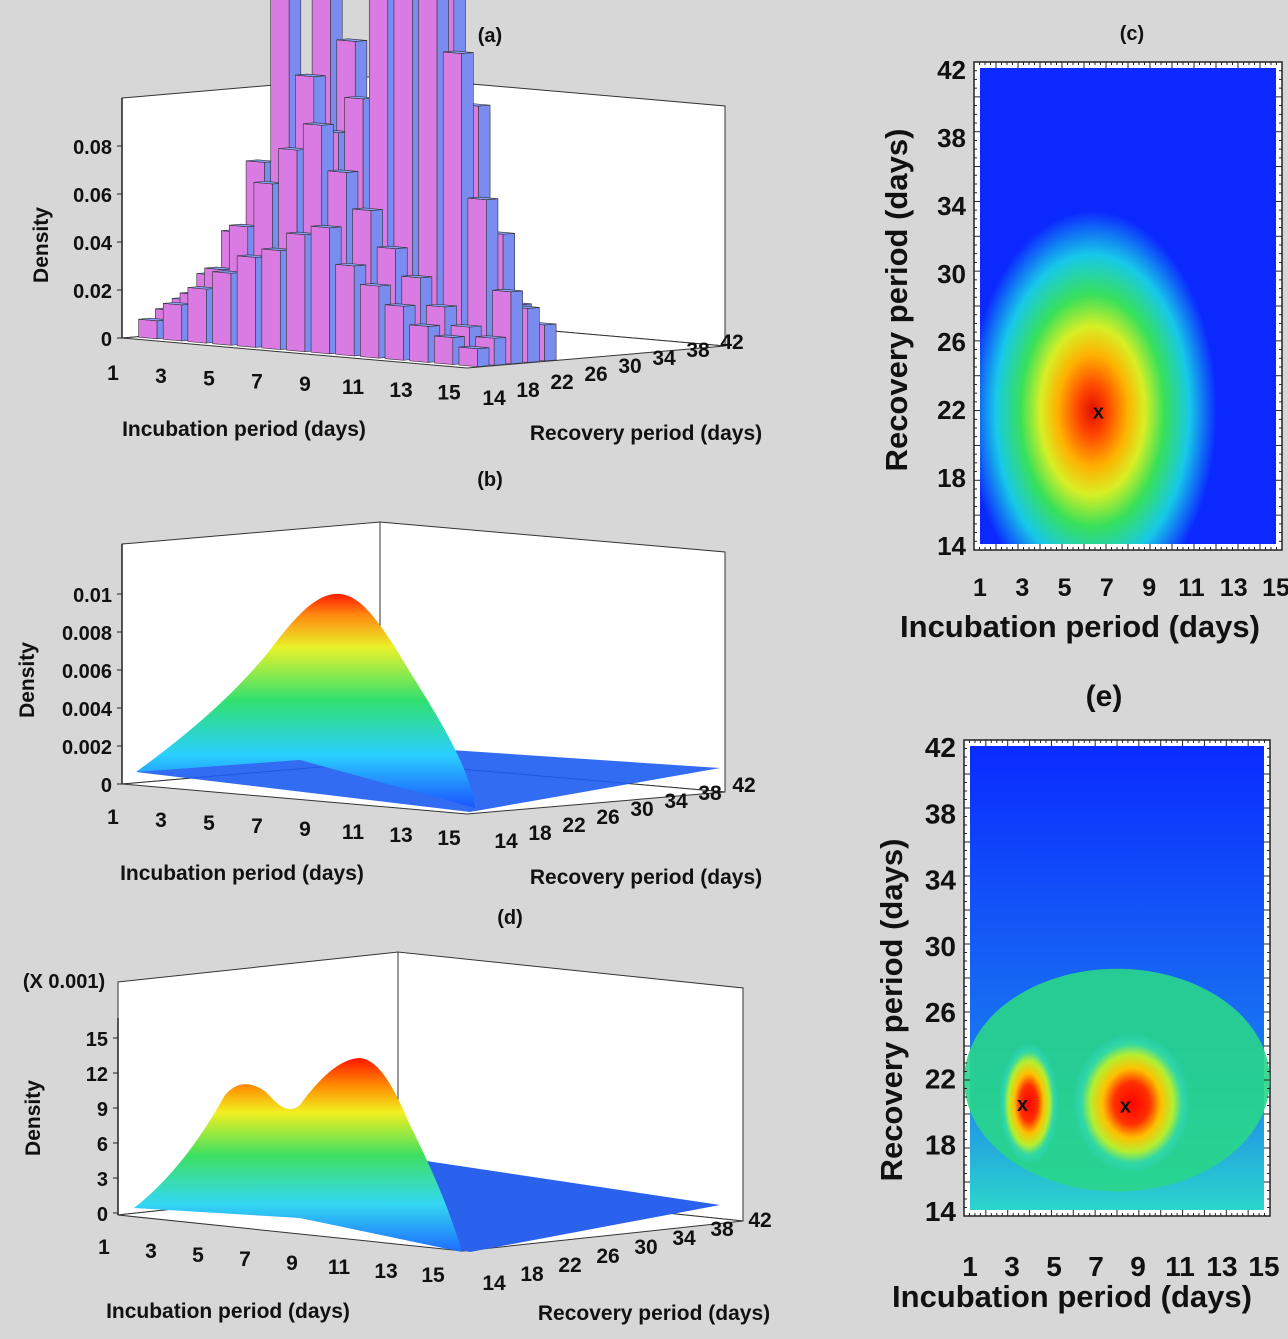  I want to click on z-tick-label: 0.002, so click(87, 748).